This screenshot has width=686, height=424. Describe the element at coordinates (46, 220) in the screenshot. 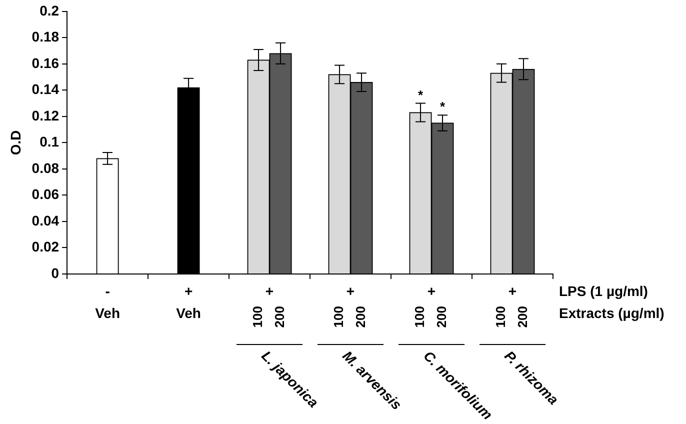

I see `y-tick-label: 0.04` at that location.